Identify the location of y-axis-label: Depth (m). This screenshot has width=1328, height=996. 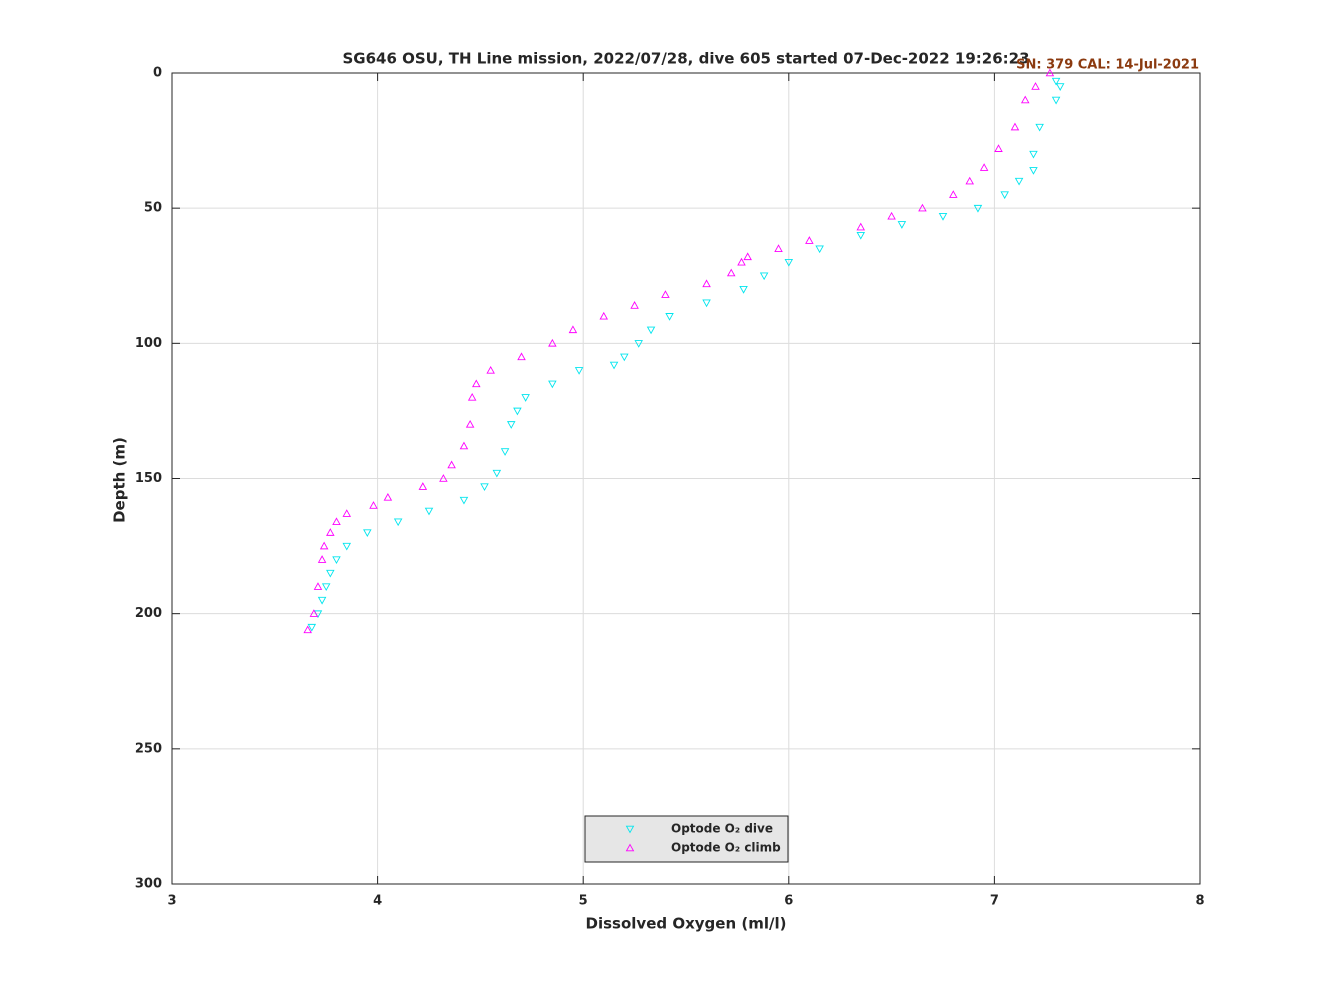
(120, 480).